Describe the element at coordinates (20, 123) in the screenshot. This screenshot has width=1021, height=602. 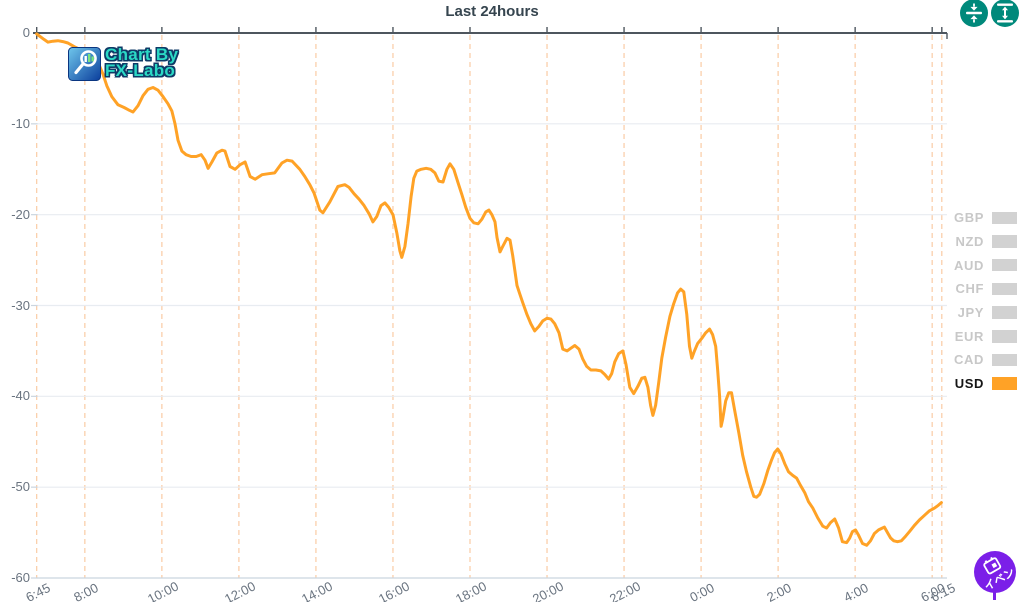
I see `y-tick-label: -10` at that location.